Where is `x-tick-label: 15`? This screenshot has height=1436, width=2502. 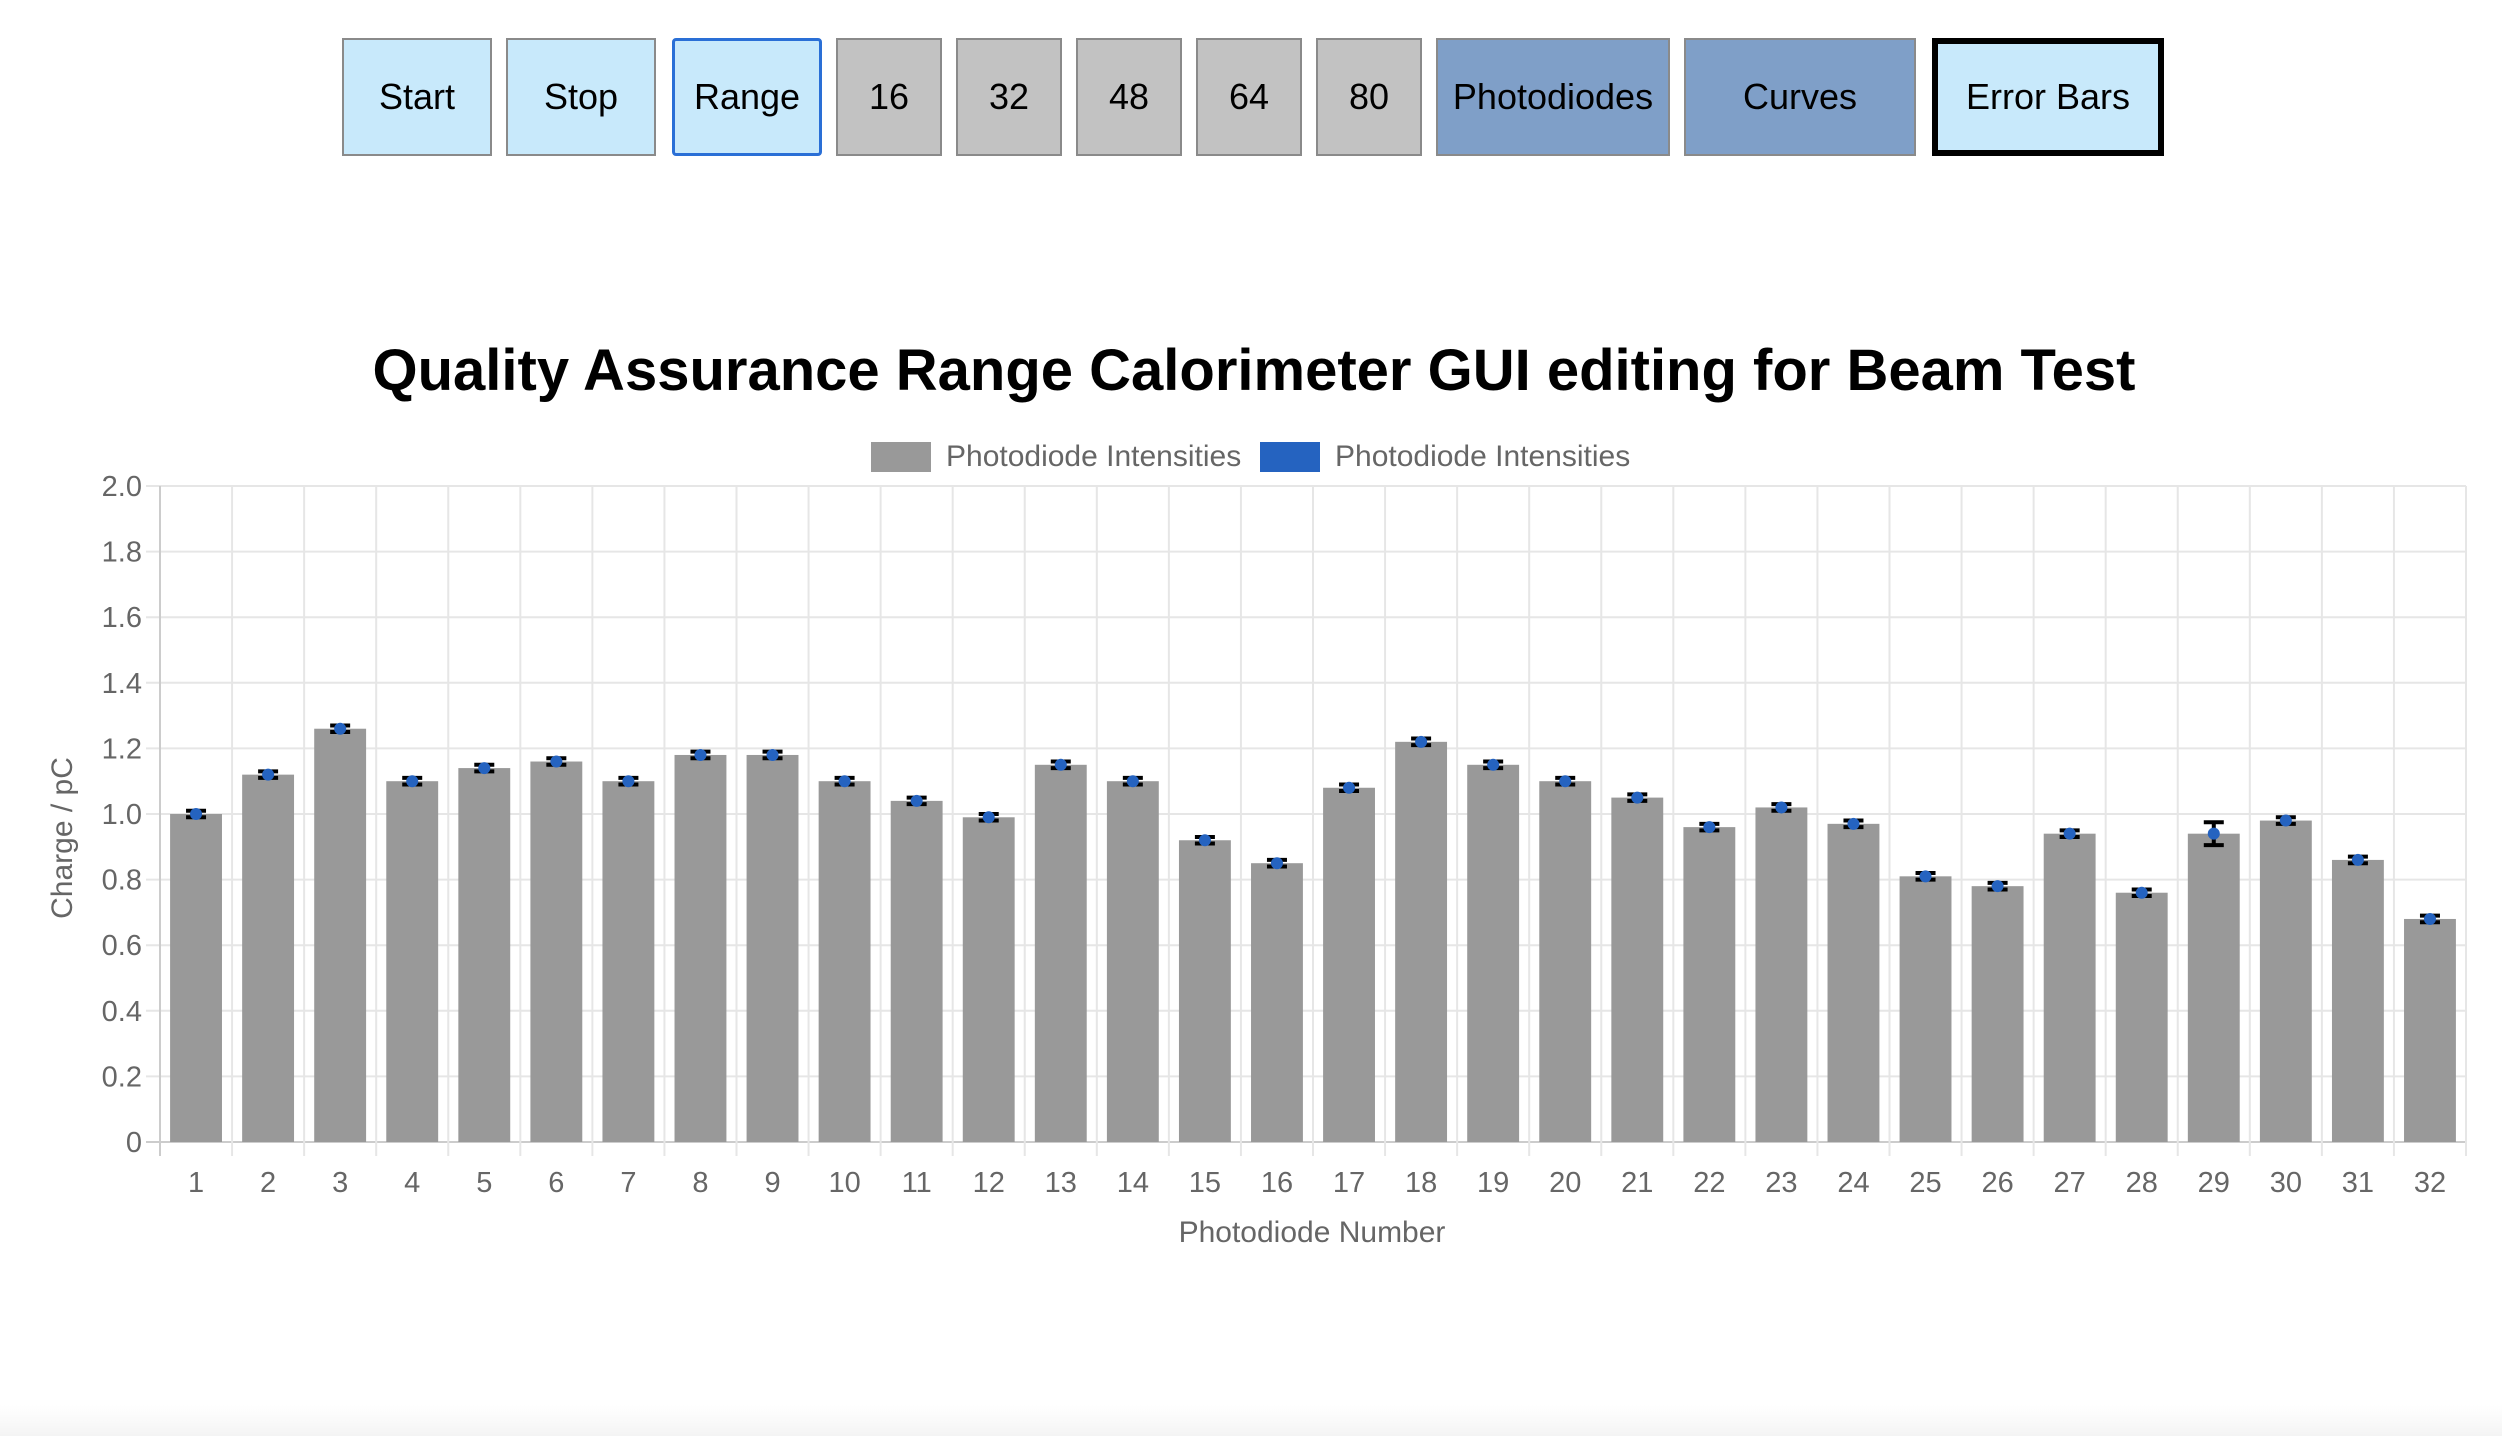
x-tick-label: 15 is located at coordinates (1205, 1183).